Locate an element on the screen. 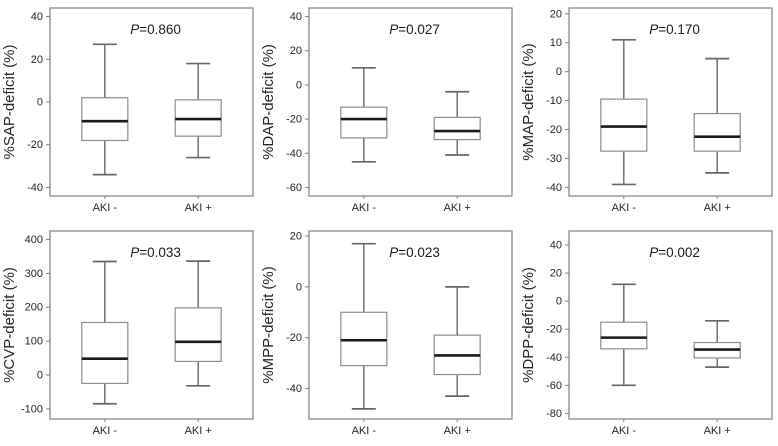 The width and height of the screenshot is (778, 446). y-tick-label: -100 is located at coordinates (32, 409).